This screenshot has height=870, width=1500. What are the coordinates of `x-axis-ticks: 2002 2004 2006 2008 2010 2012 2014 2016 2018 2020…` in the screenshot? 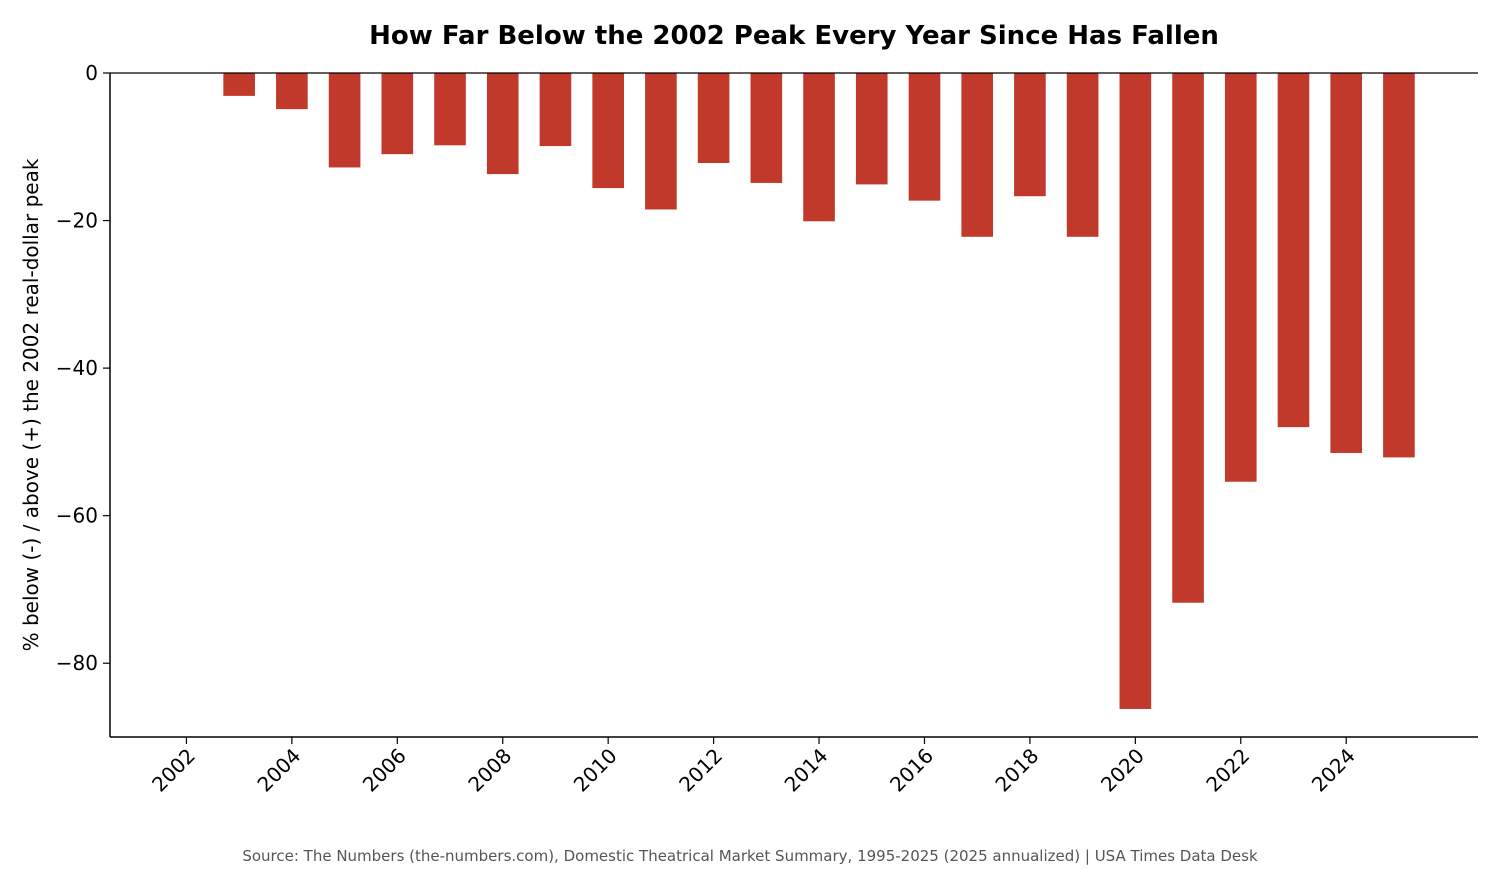 It's located at (753, 767).